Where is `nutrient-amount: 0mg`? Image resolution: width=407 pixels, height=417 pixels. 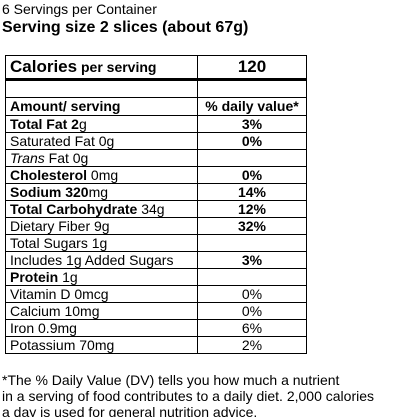 nutrient-amount: 0mg is located at coordinates (103, 175).